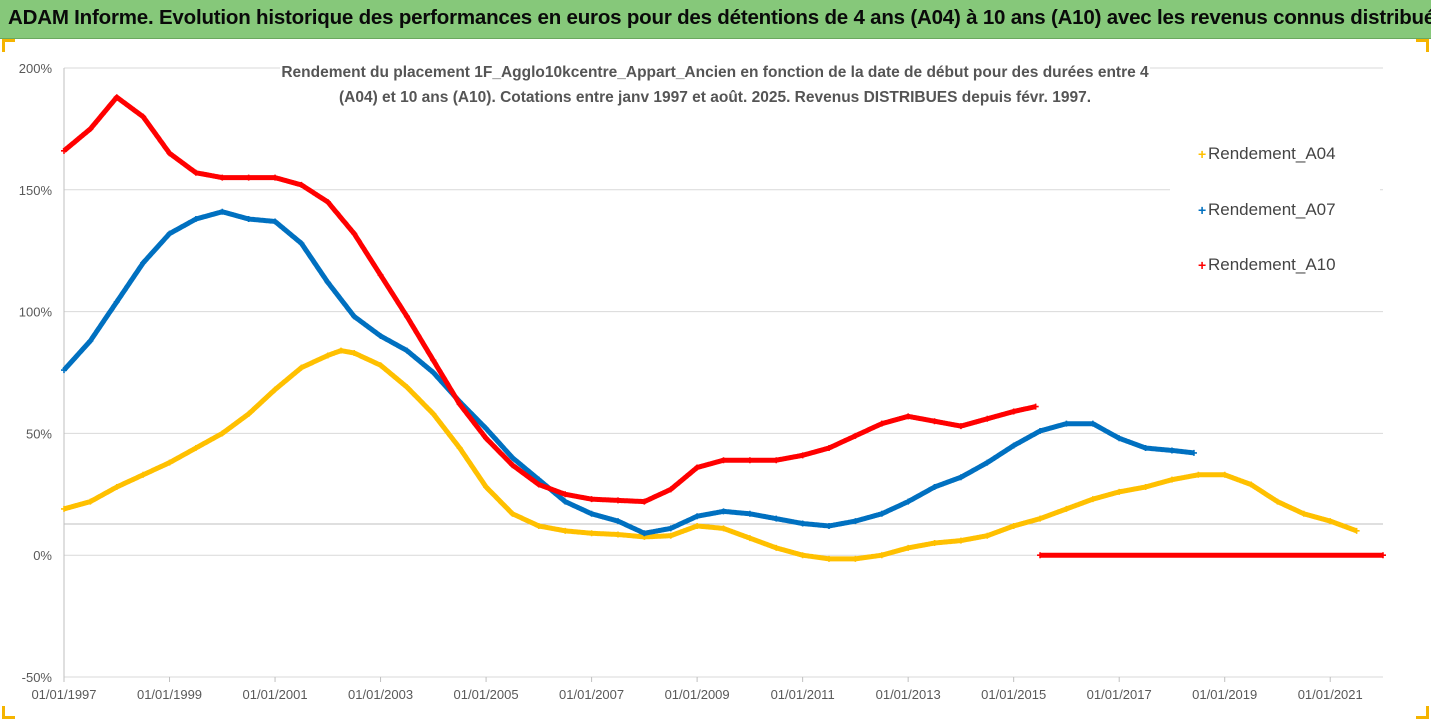 Image resolution: width=1431 pixels, height=721 pixels. I want to click on y-tick-label: 50%, so click(39, 433).